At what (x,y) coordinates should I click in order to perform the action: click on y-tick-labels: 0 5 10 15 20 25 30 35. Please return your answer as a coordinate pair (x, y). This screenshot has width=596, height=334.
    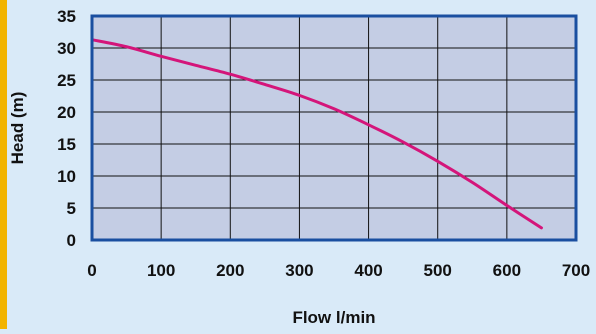
    Looking at the image, I should click on (66, 128).